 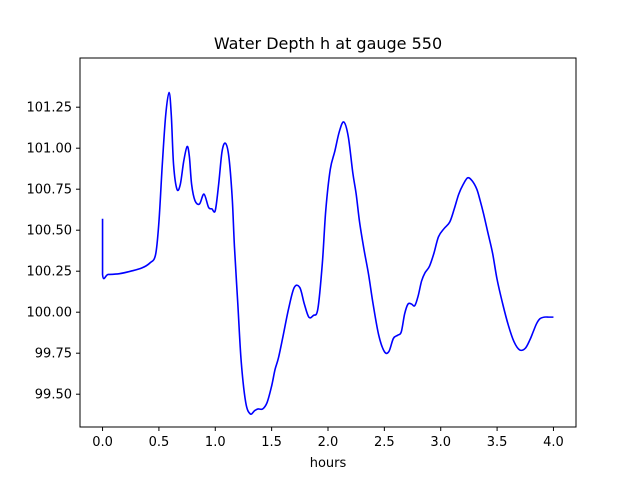 What do you see at coordinates (440, 442) in the screenshot?
I see `x-tick-label: 3.0` at bounding box center [440, 442].